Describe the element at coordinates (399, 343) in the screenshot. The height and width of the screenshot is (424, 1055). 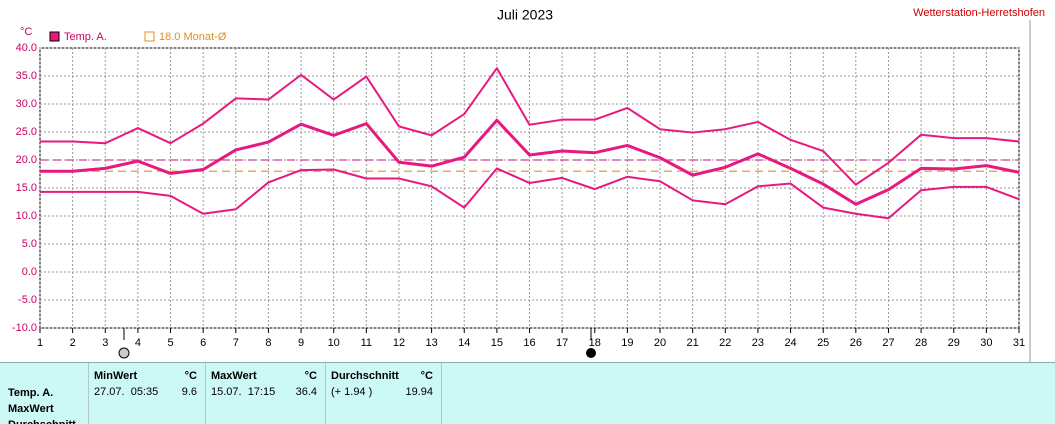
I see `x-tick-label: 12` at that location.